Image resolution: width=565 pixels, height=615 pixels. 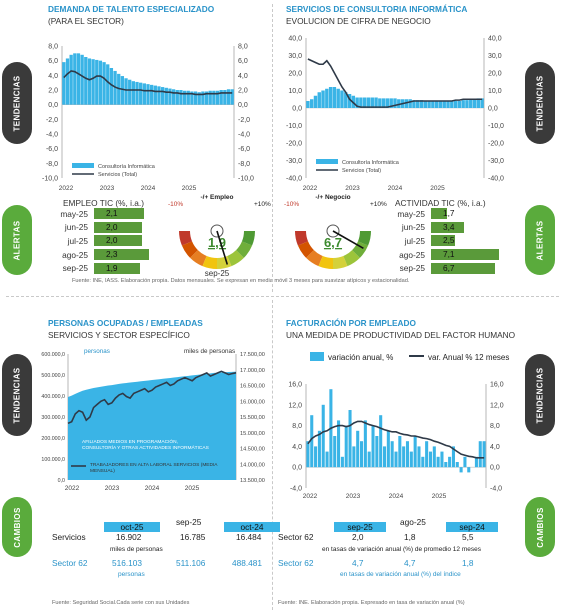 What do you see at coordinates (53, 61) in the screenshot?
I see `y-tick-left: 6,0` at bounding box center [53, 61].